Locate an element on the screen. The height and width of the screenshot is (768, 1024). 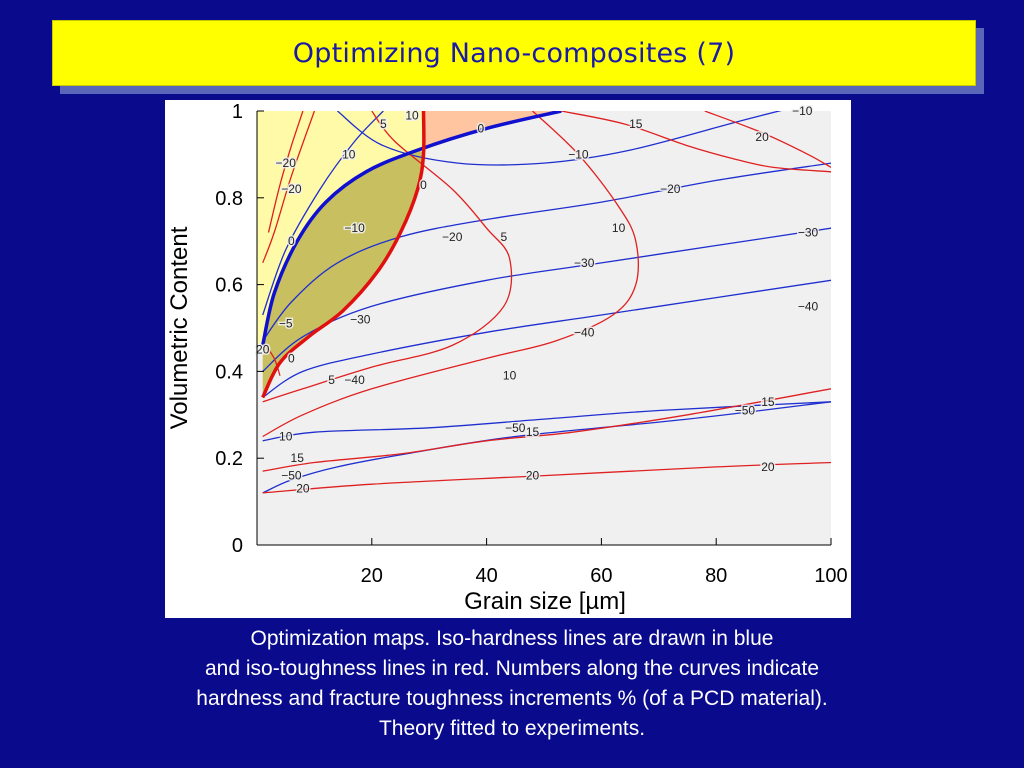
y-tick-label-1: 0.2 is located at coordinates (229, 459).